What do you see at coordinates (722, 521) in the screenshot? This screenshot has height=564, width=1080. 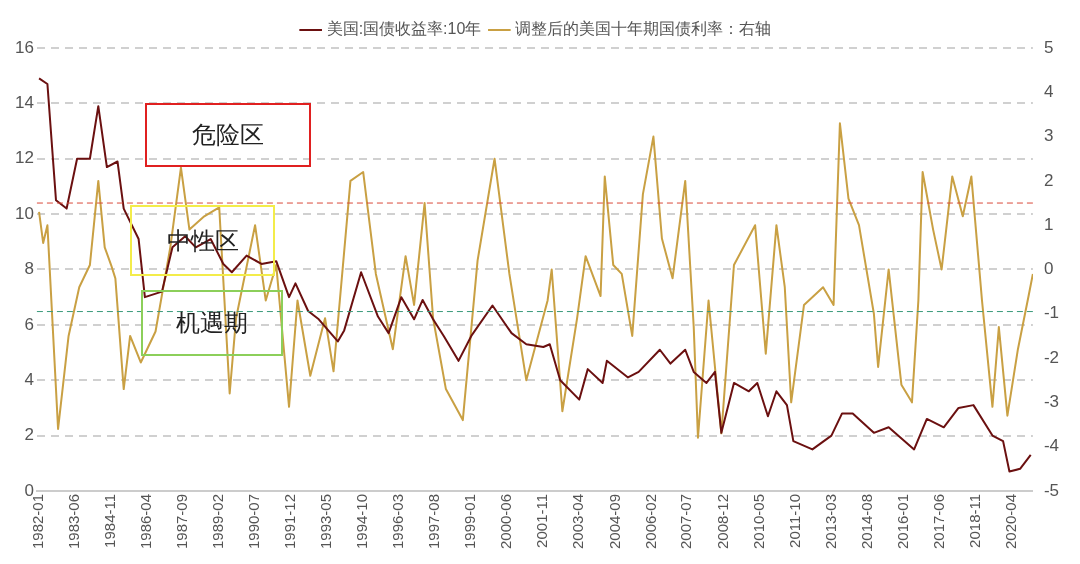 I see `x-tick-label: 2008-12` at bounding box center [722, 521].